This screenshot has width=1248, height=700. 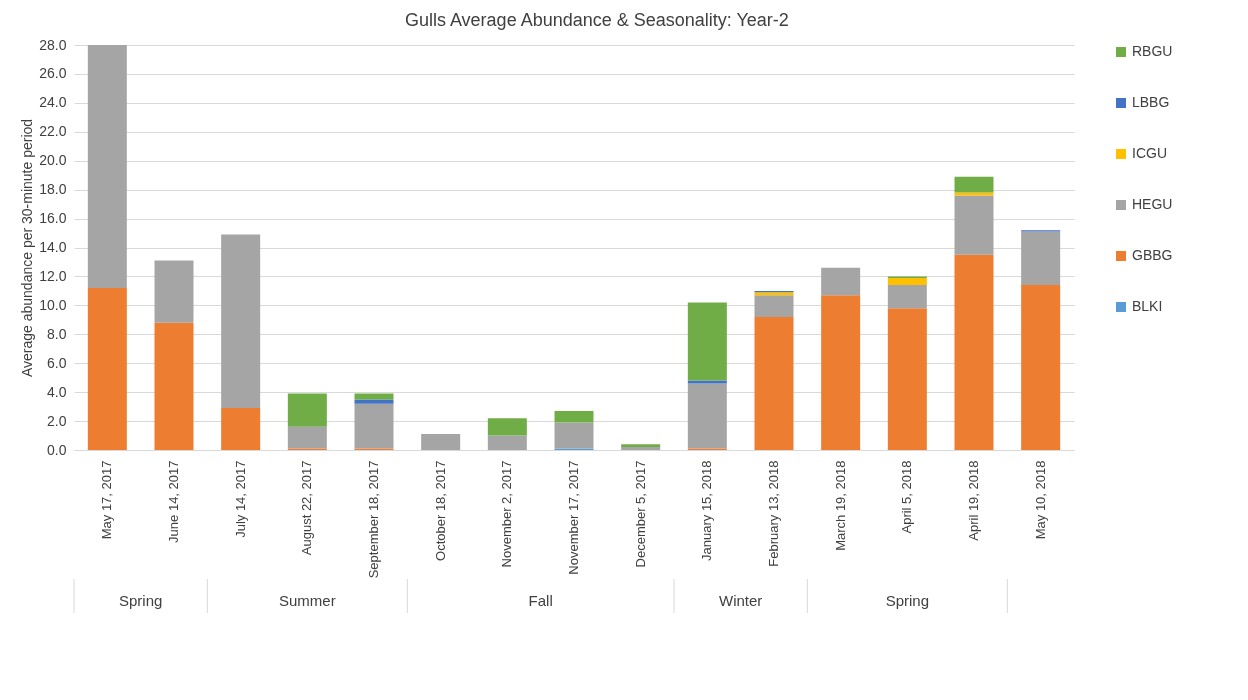 I want to click on text: Summer, so click(x=307, y=600).